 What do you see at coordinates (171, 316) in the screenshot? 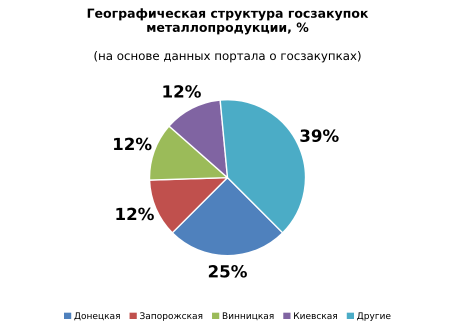
I see `legend-label: Запорожская` at bounding box center [171, 316].